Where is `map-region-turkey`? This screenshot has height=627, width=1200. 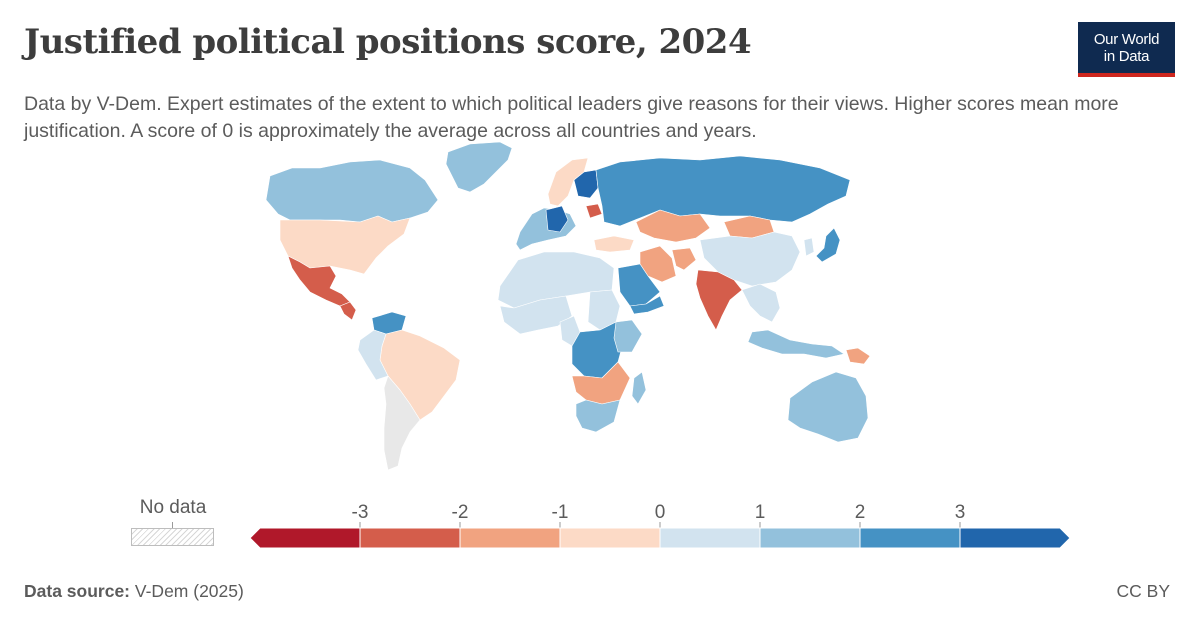 map-region-turkey is located at coordinates (614, 244).